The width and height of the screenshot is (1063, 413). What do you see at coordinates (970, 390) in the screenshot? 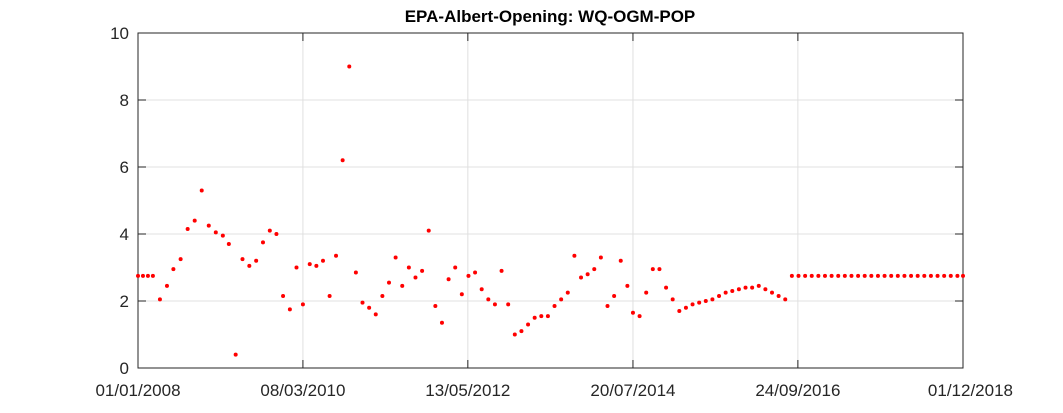
I see `x-tick-label: 01/12/2018` at bounding box center [970, 390].